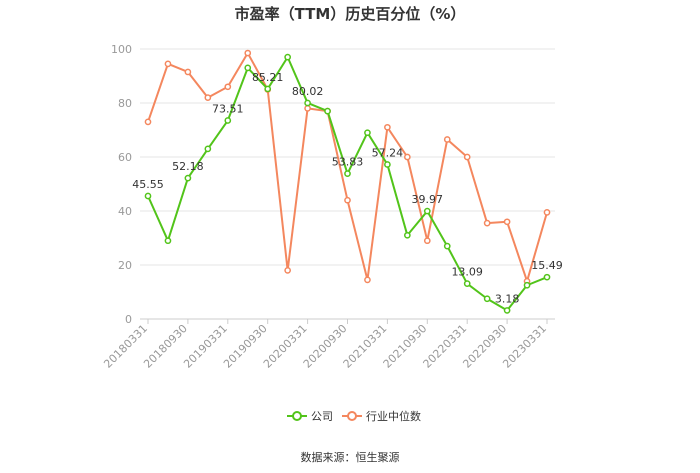  Describe the element at coordinates (507, 298) in the screenshot. I see `data-label: 3.18` at that location.